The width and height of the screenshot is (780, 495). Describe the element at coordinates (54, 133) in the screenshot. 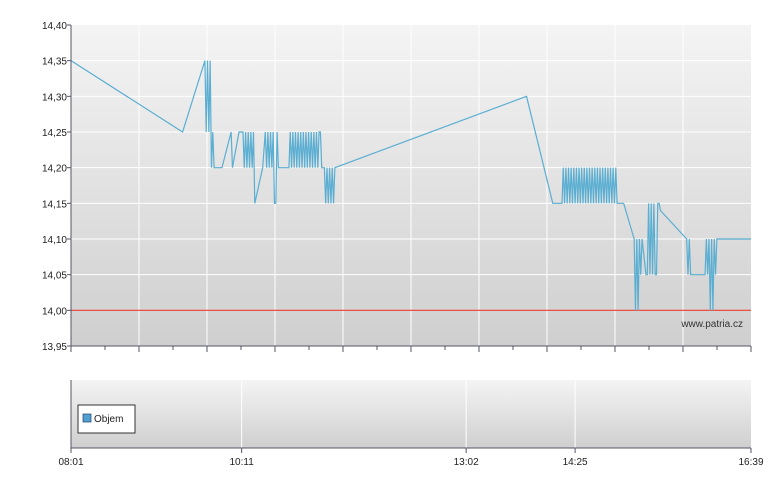

I see `y-tick-label: 14,25` at that location.